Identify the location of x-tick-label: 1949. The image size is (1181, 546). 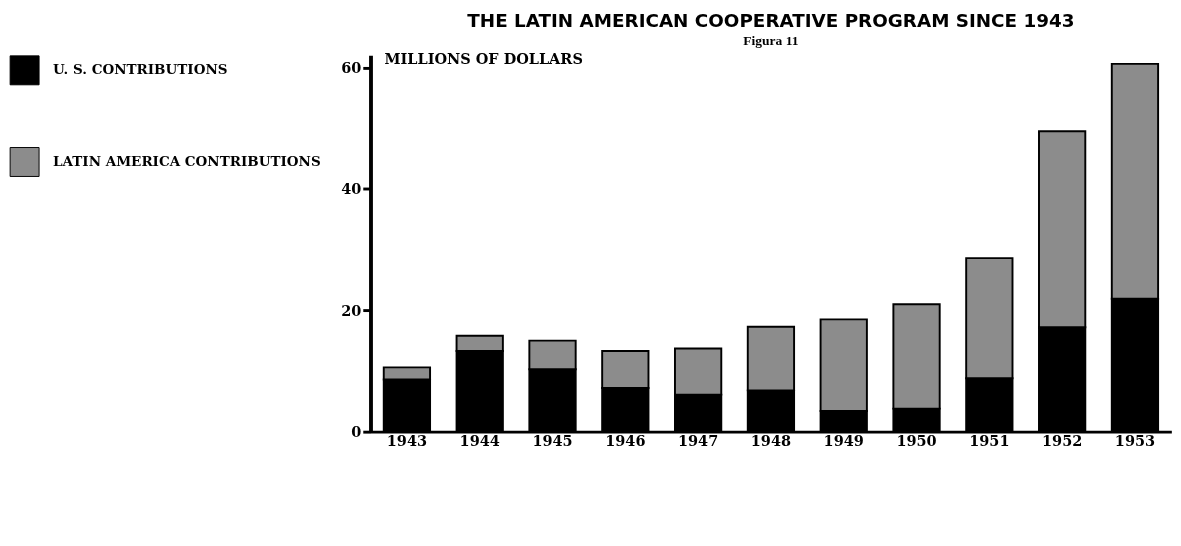
(843, 440).